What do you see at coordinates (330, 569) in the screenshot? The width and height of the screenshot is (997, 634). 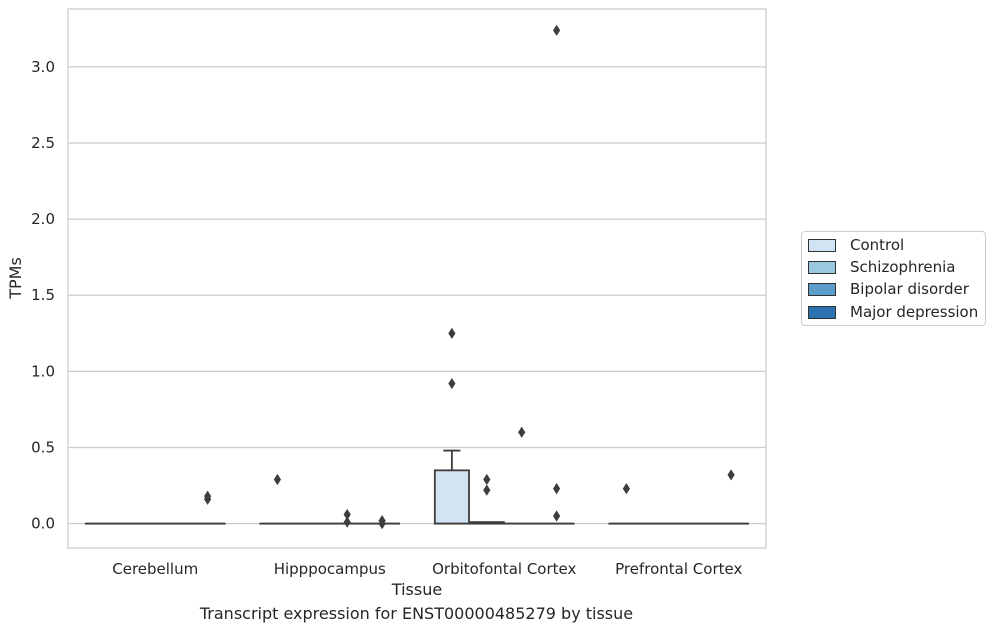 I see `x-tick-label-hipppocampus: Hipppocampus` at bounding box center [330, 569].